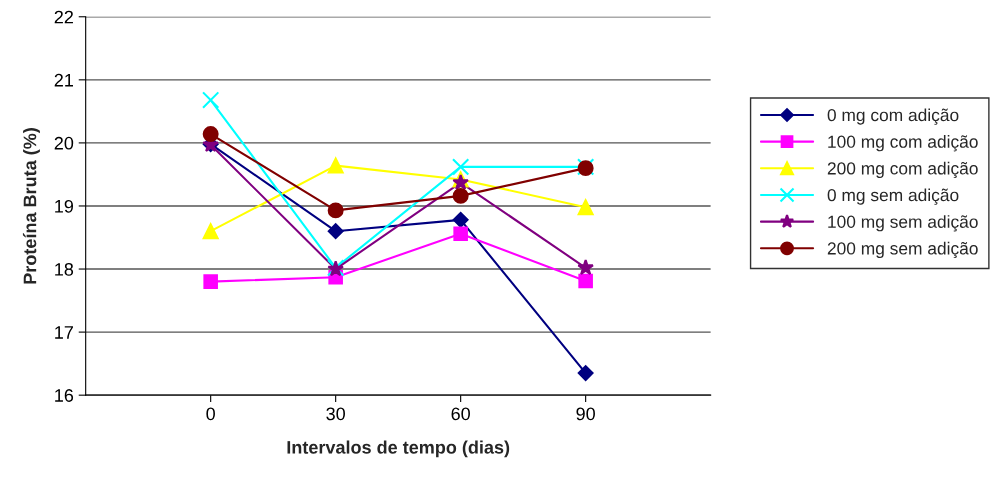 The width and height of the screenshot is (1008, 479). I want to click on legend-label: 200 mg com adição, so click(902, 170).